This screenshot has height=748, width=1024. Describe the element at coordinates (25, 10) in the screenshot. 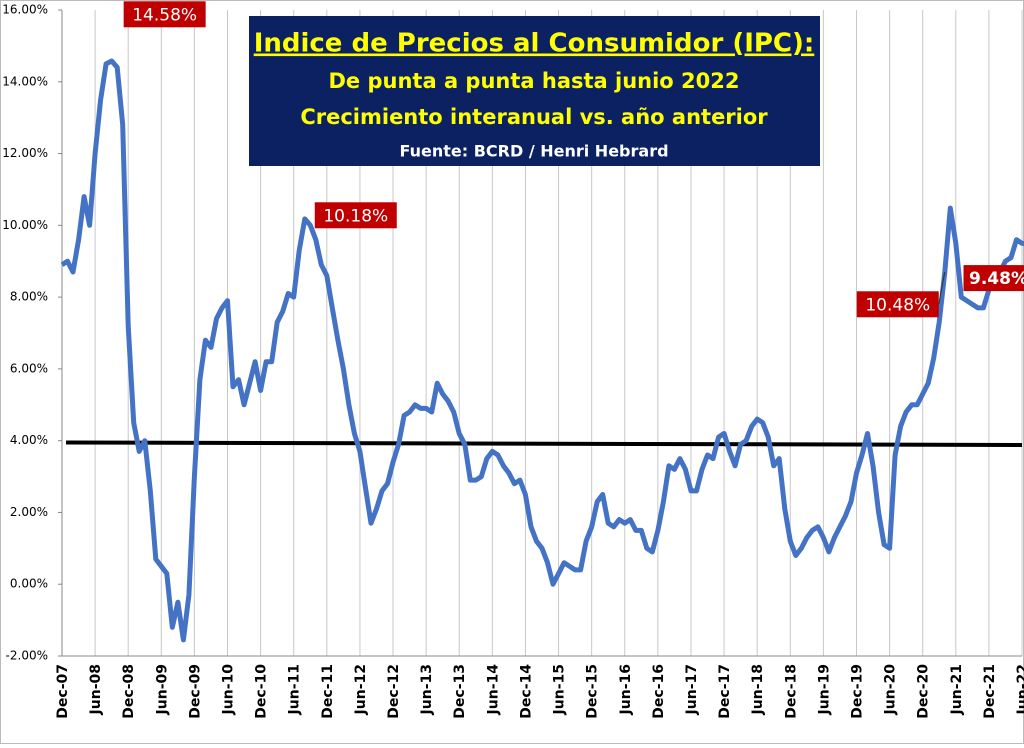

I see `y-tick-label: 16.00%` at that location.